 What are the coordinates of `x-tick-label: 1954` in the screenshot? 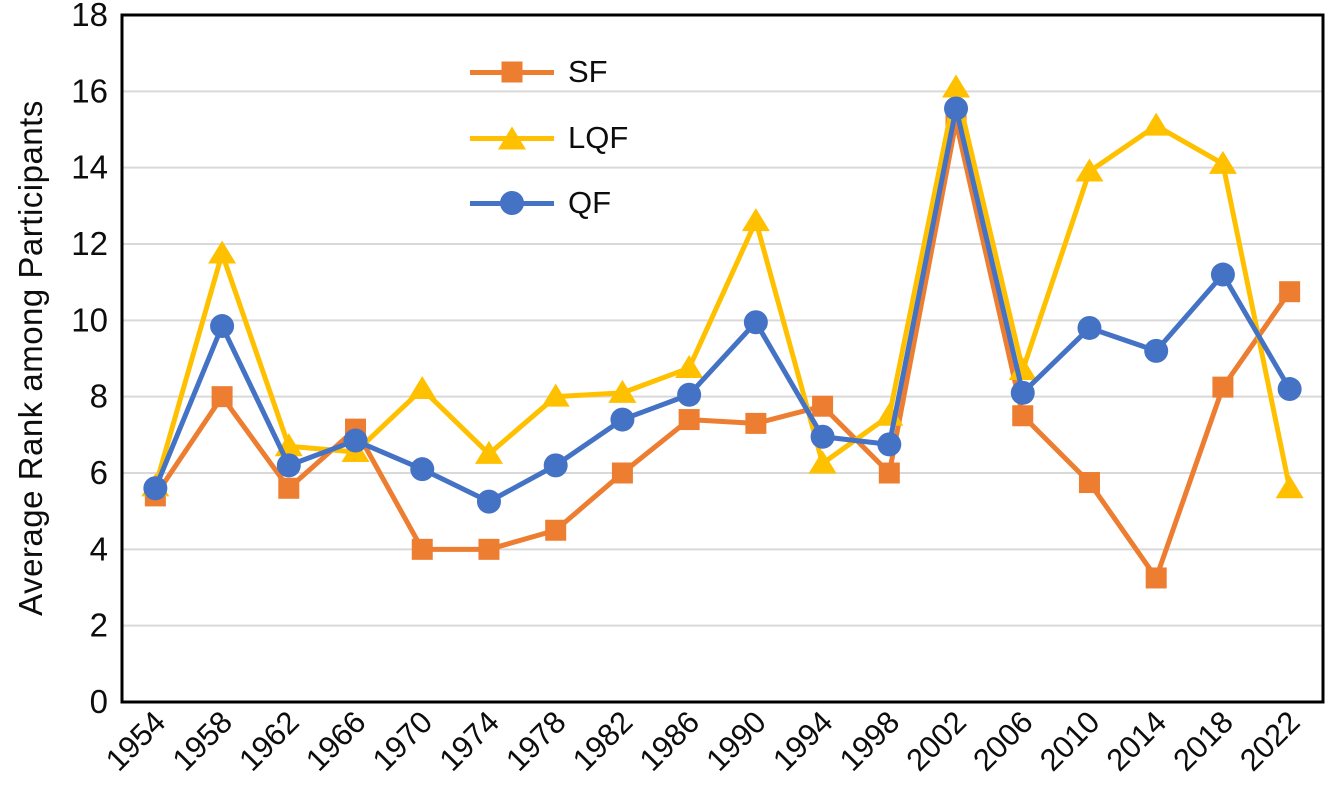 It's located at (136, 741).